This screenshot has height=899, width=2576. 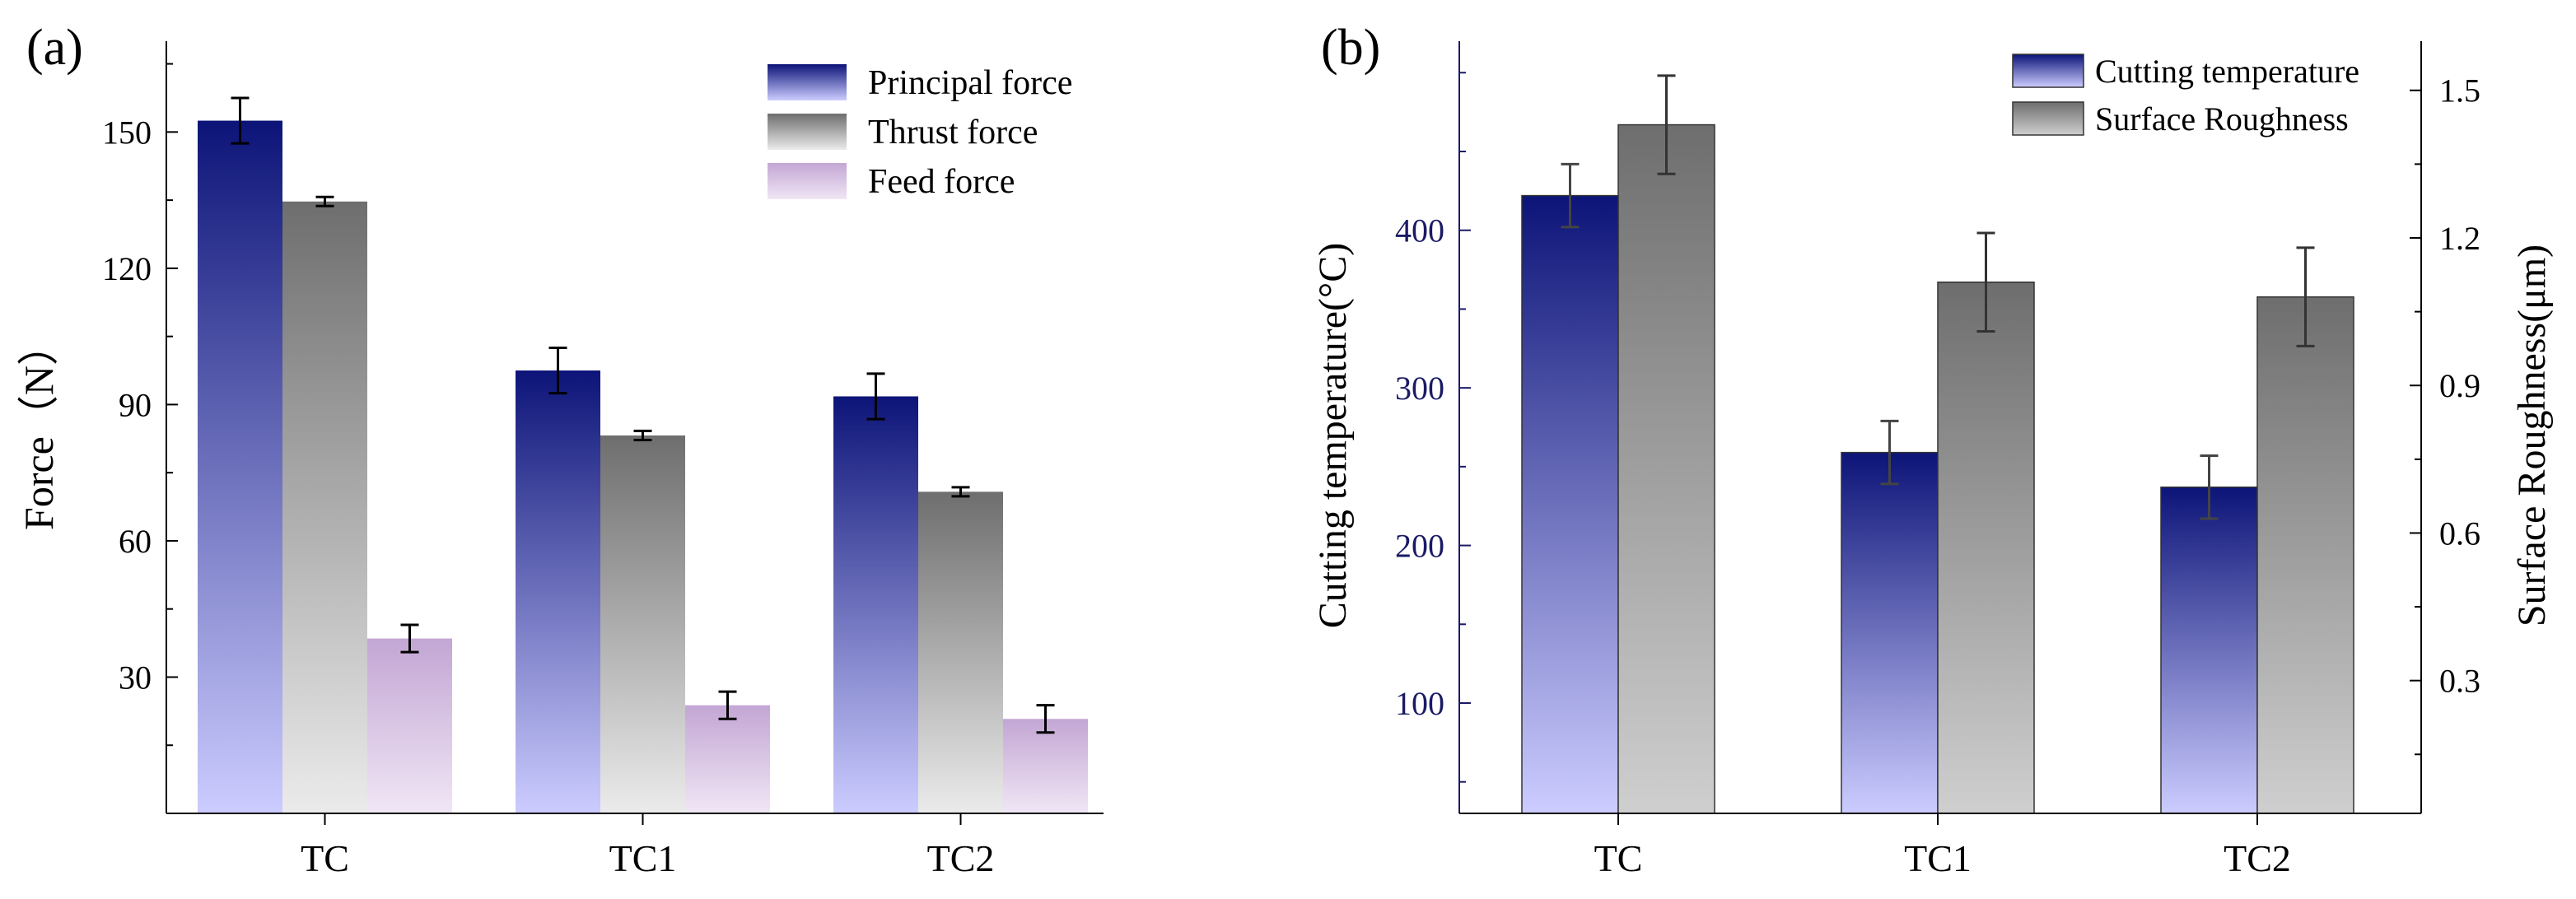 What do you see at coordinates (135, 404) in the screenshot?
I see `y-tick-label: 90` at bounding box center [135, 404].